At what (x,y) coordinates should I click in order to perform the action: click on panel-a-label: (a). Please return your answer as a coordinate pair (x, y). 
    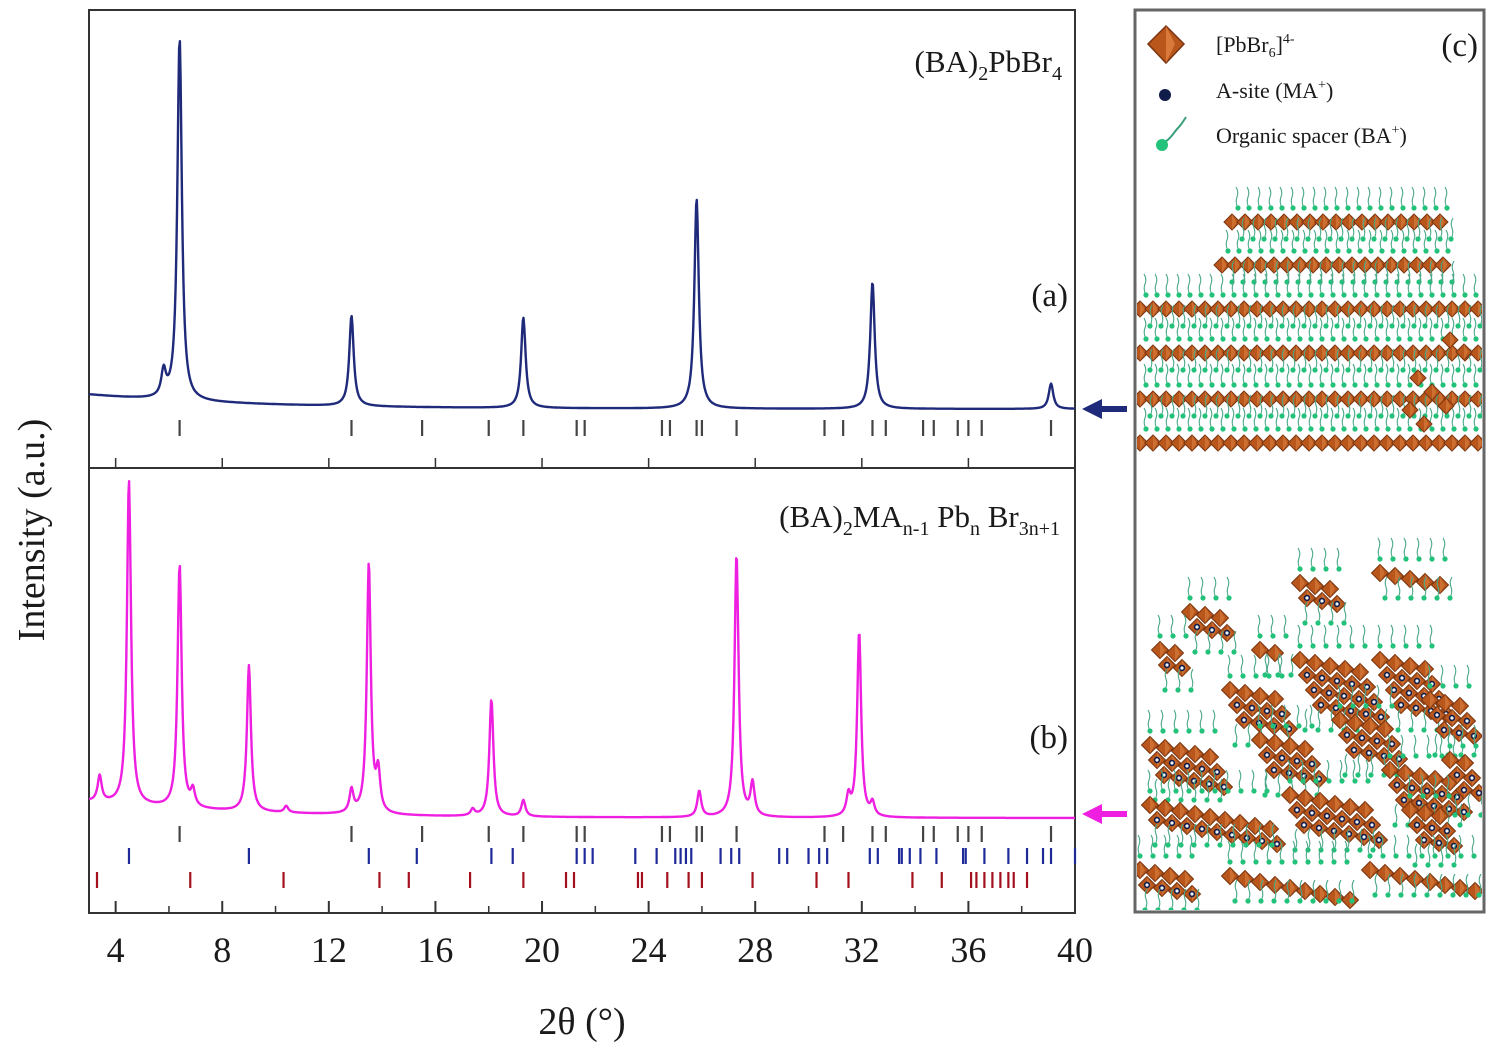
    Looking at the image, I should click on (1049, 296).